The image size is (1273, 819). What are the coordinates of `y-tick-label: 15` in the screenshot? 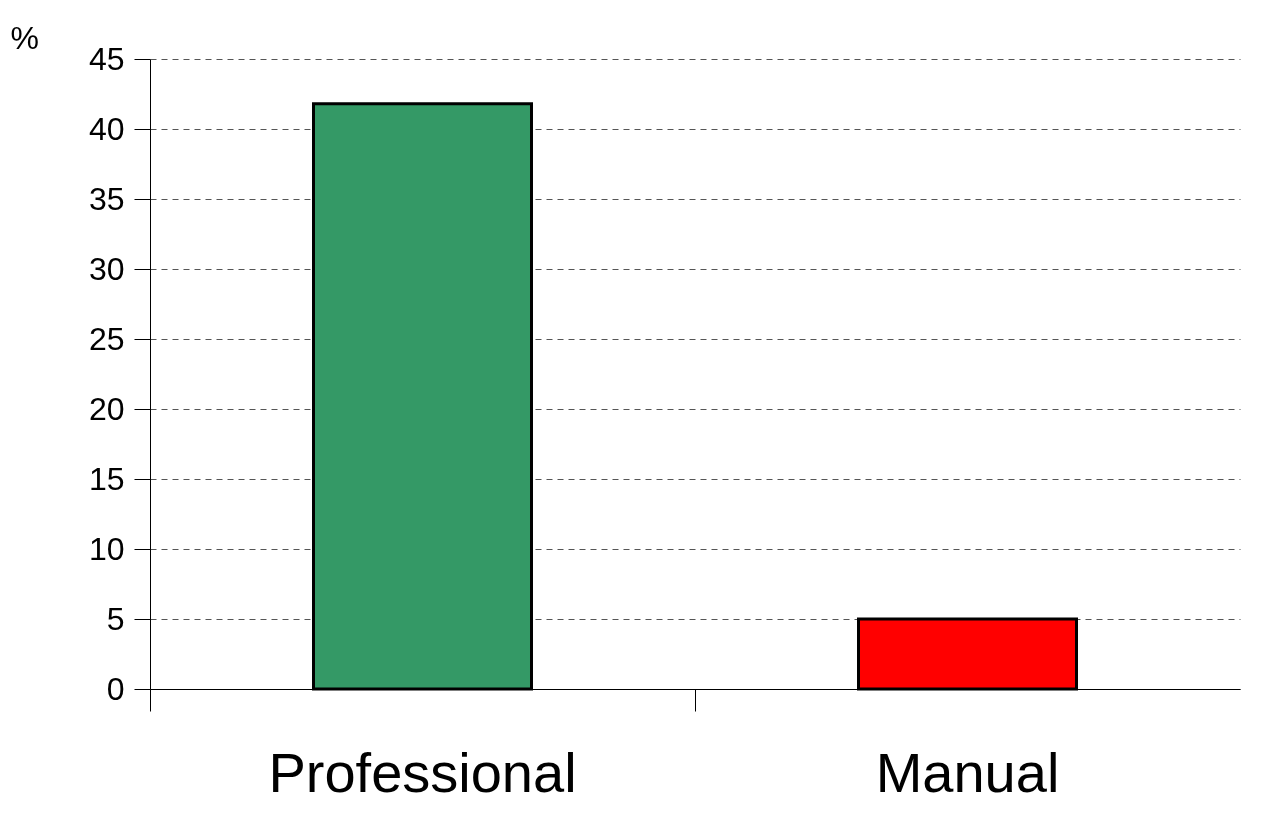 It's located at (106, 478).